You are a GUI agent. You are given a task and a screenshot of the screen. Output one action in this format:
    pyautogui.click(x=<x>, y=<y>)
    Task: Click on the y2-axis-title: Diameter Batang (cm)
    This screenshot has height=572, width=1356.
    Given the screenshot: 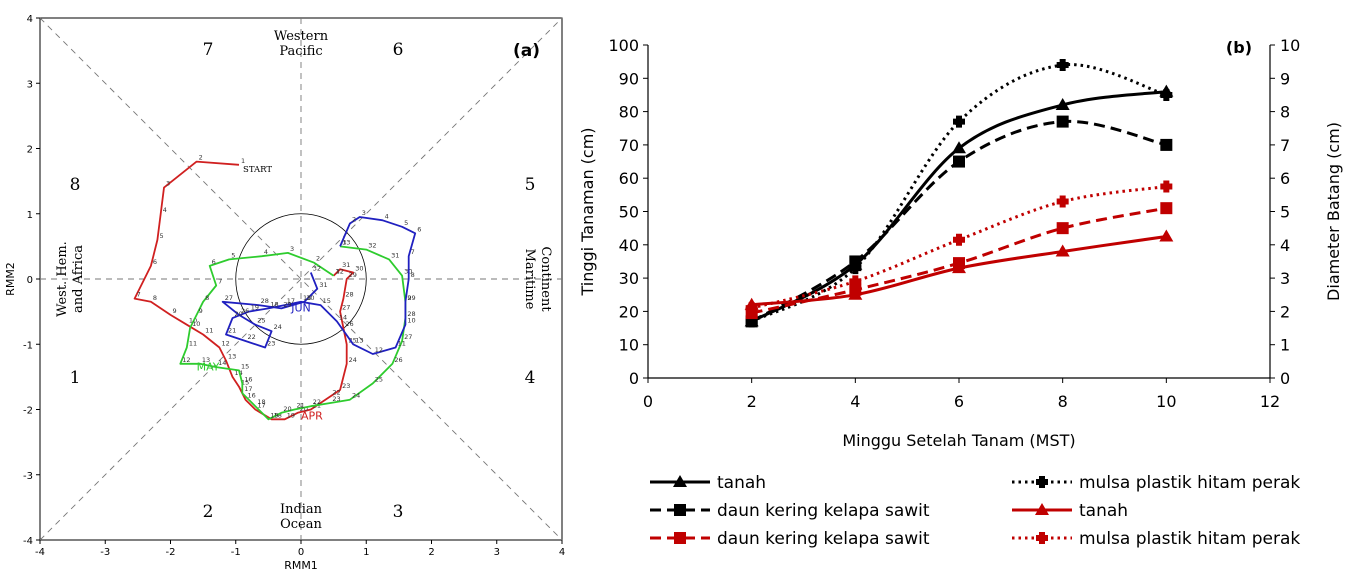 What is the action you would take?
    pyautogui.click(x=1333, y=211)
    